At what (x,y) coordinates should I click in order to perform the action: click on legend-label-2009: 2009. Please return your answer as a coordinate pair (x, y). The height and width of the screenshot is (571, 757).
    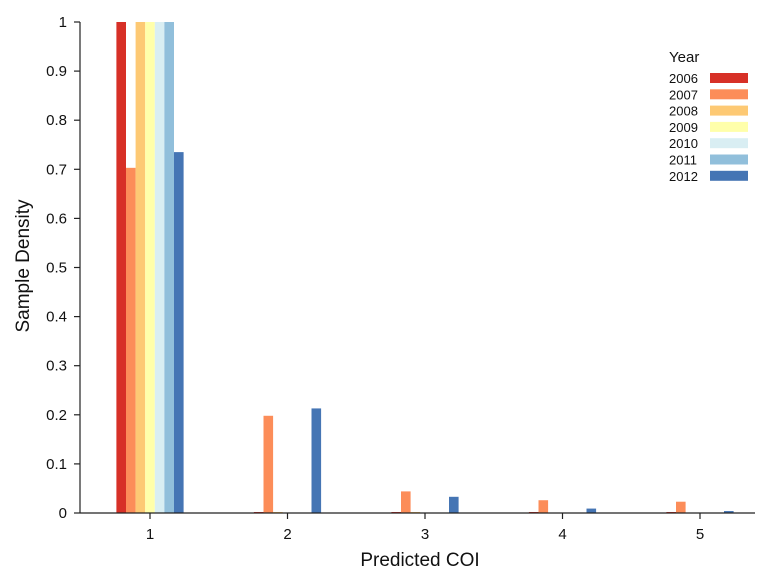
    Looking at the image, I should click on (683, 127).